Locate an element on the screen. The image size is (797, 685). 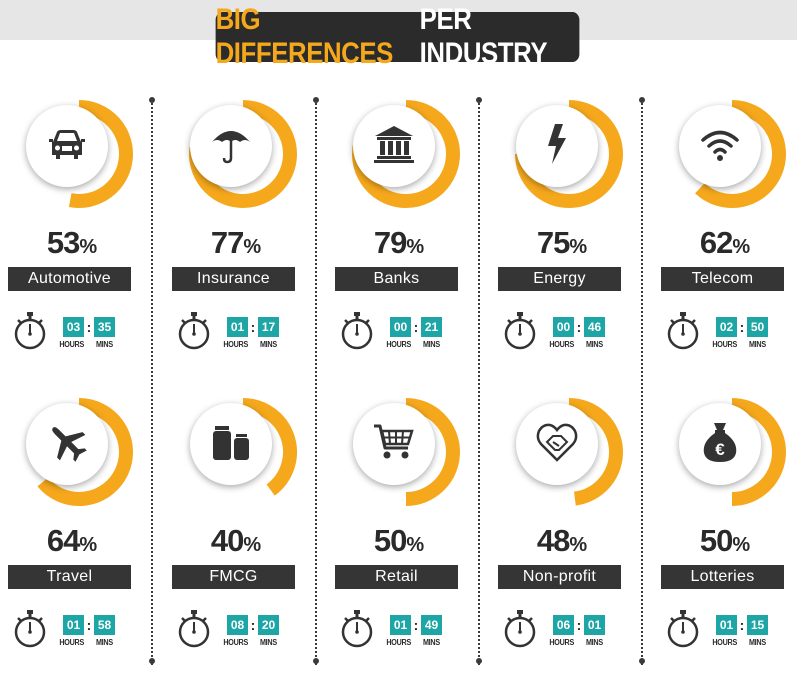
hours-value: 06 is located at coordinates (563, 625).